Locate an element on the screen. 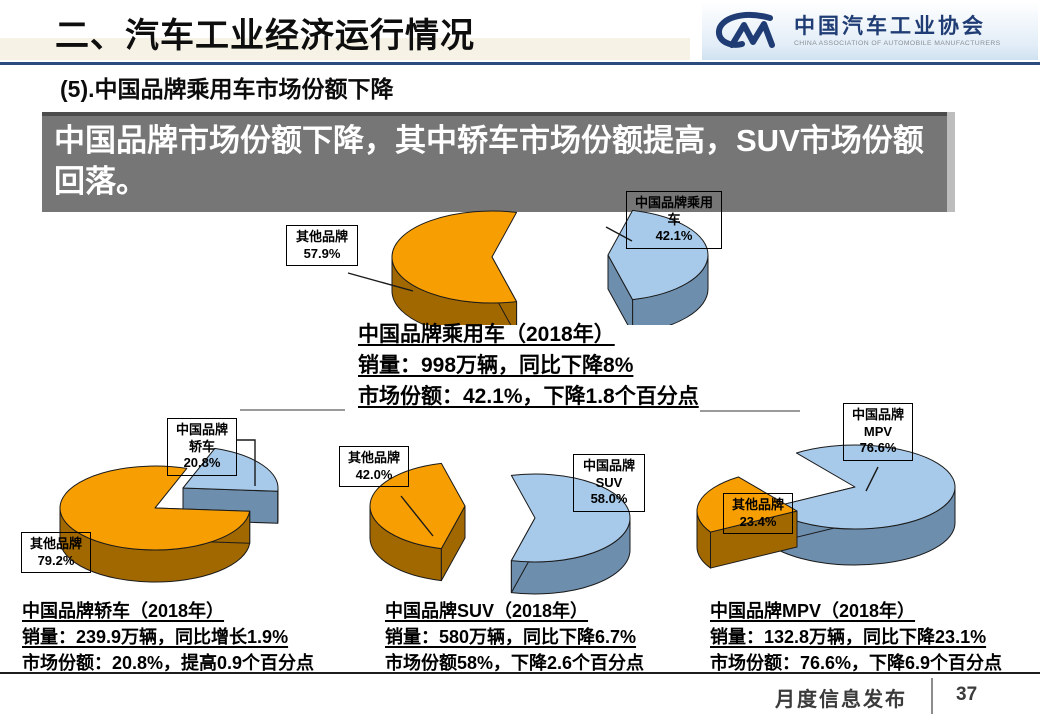 This screenshot has width=1040, height=720. label-box-other: 其他品牌 23.4% is located at coordinates (758, 514).